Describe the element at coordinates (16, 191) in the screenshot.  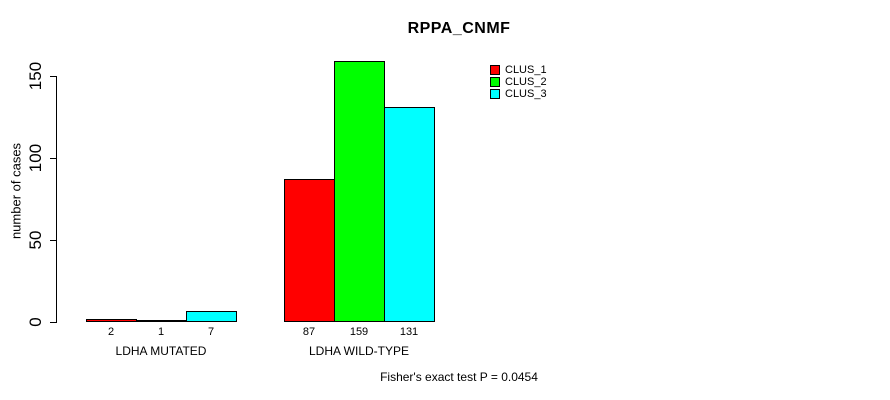
I see `y-axis-label: number of cases` at that location.